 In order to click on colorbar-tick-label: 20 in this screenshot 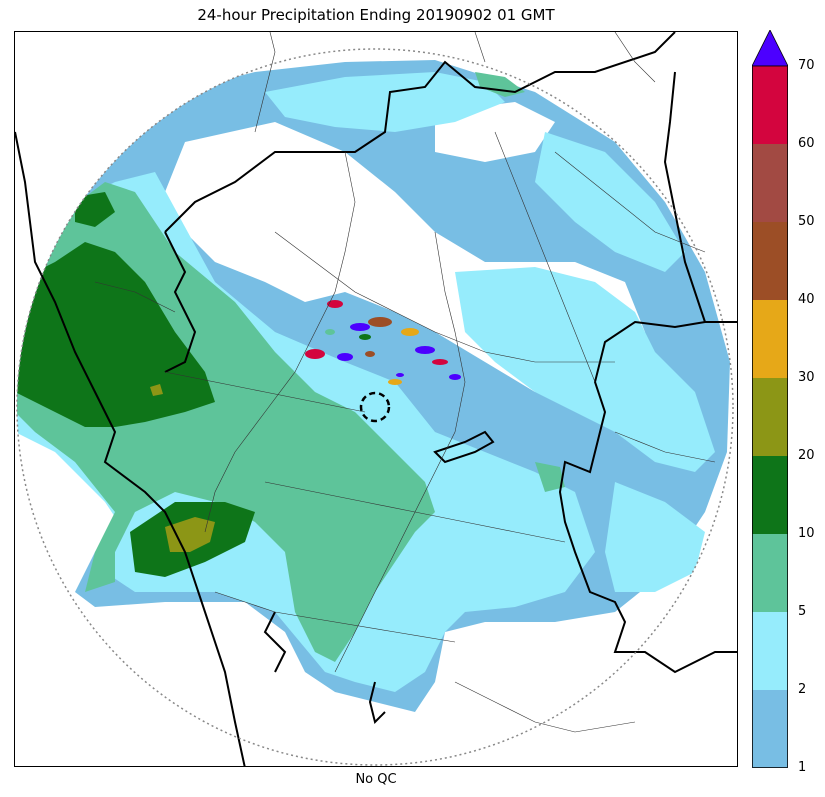, I will do `click(806, 455)`.